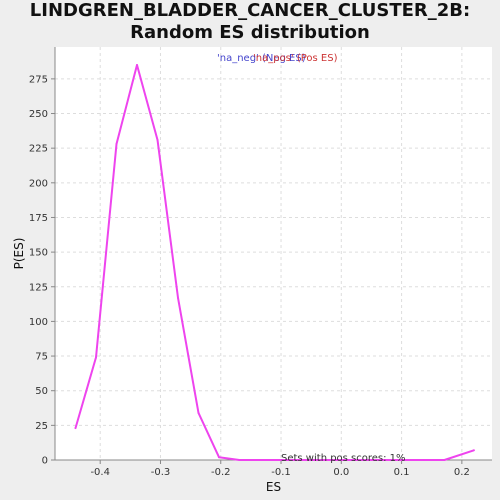 This screenshot has width=500, height=500. I want to click on y-tick-label: 175, so click(38, 218).